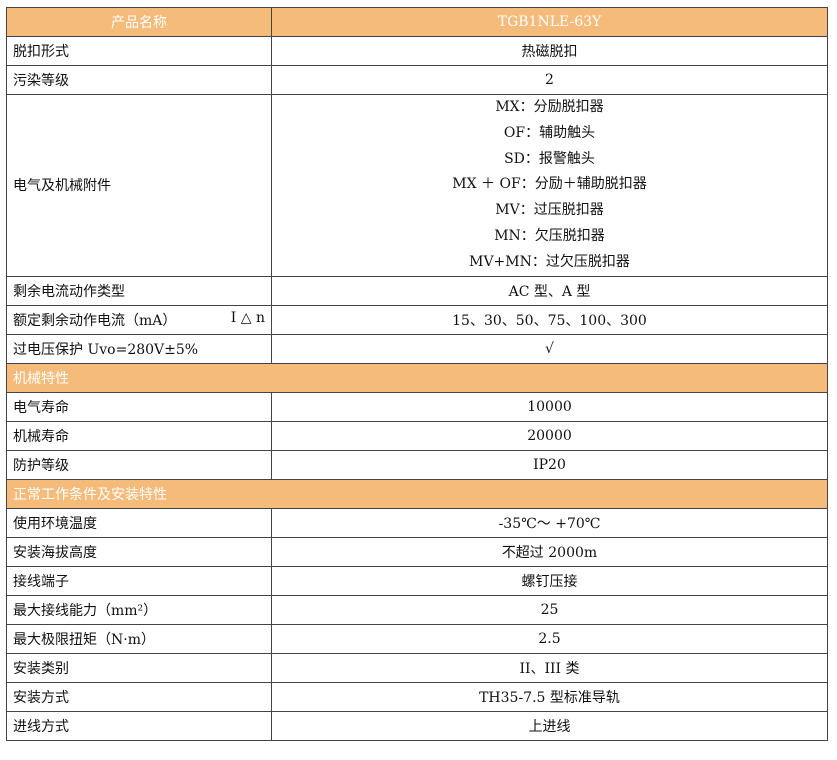 The width and height of the screenshot is (837, 760). I want to click on table-row: 最大极限扭矩（N·m） 2.5, so click(417, 638).